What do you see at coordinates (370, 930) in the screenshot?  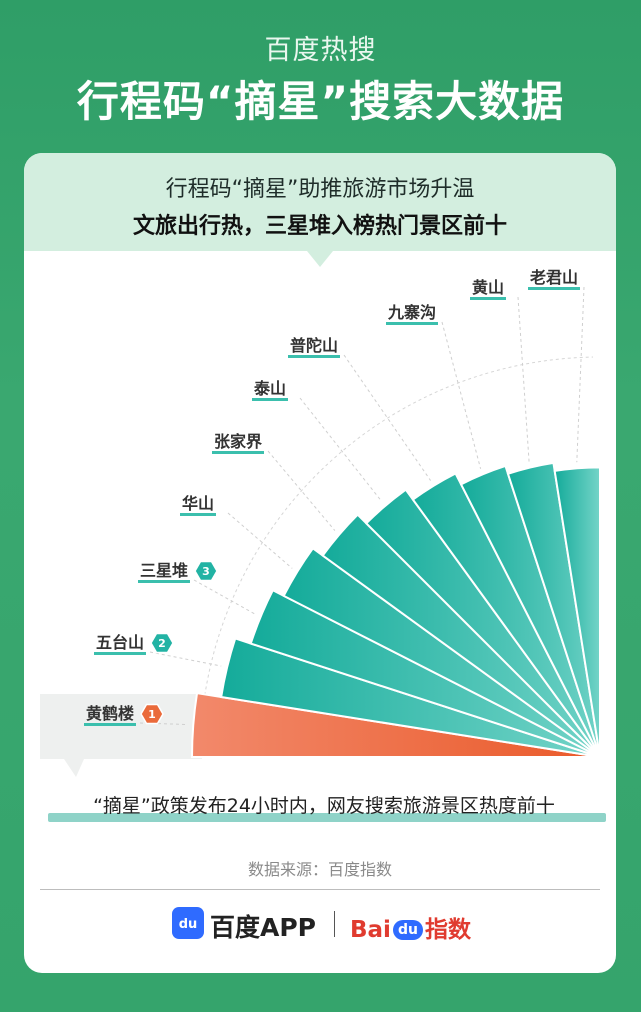 I see `baidu-index-bai: Bai` at bounding box center [370, 930].